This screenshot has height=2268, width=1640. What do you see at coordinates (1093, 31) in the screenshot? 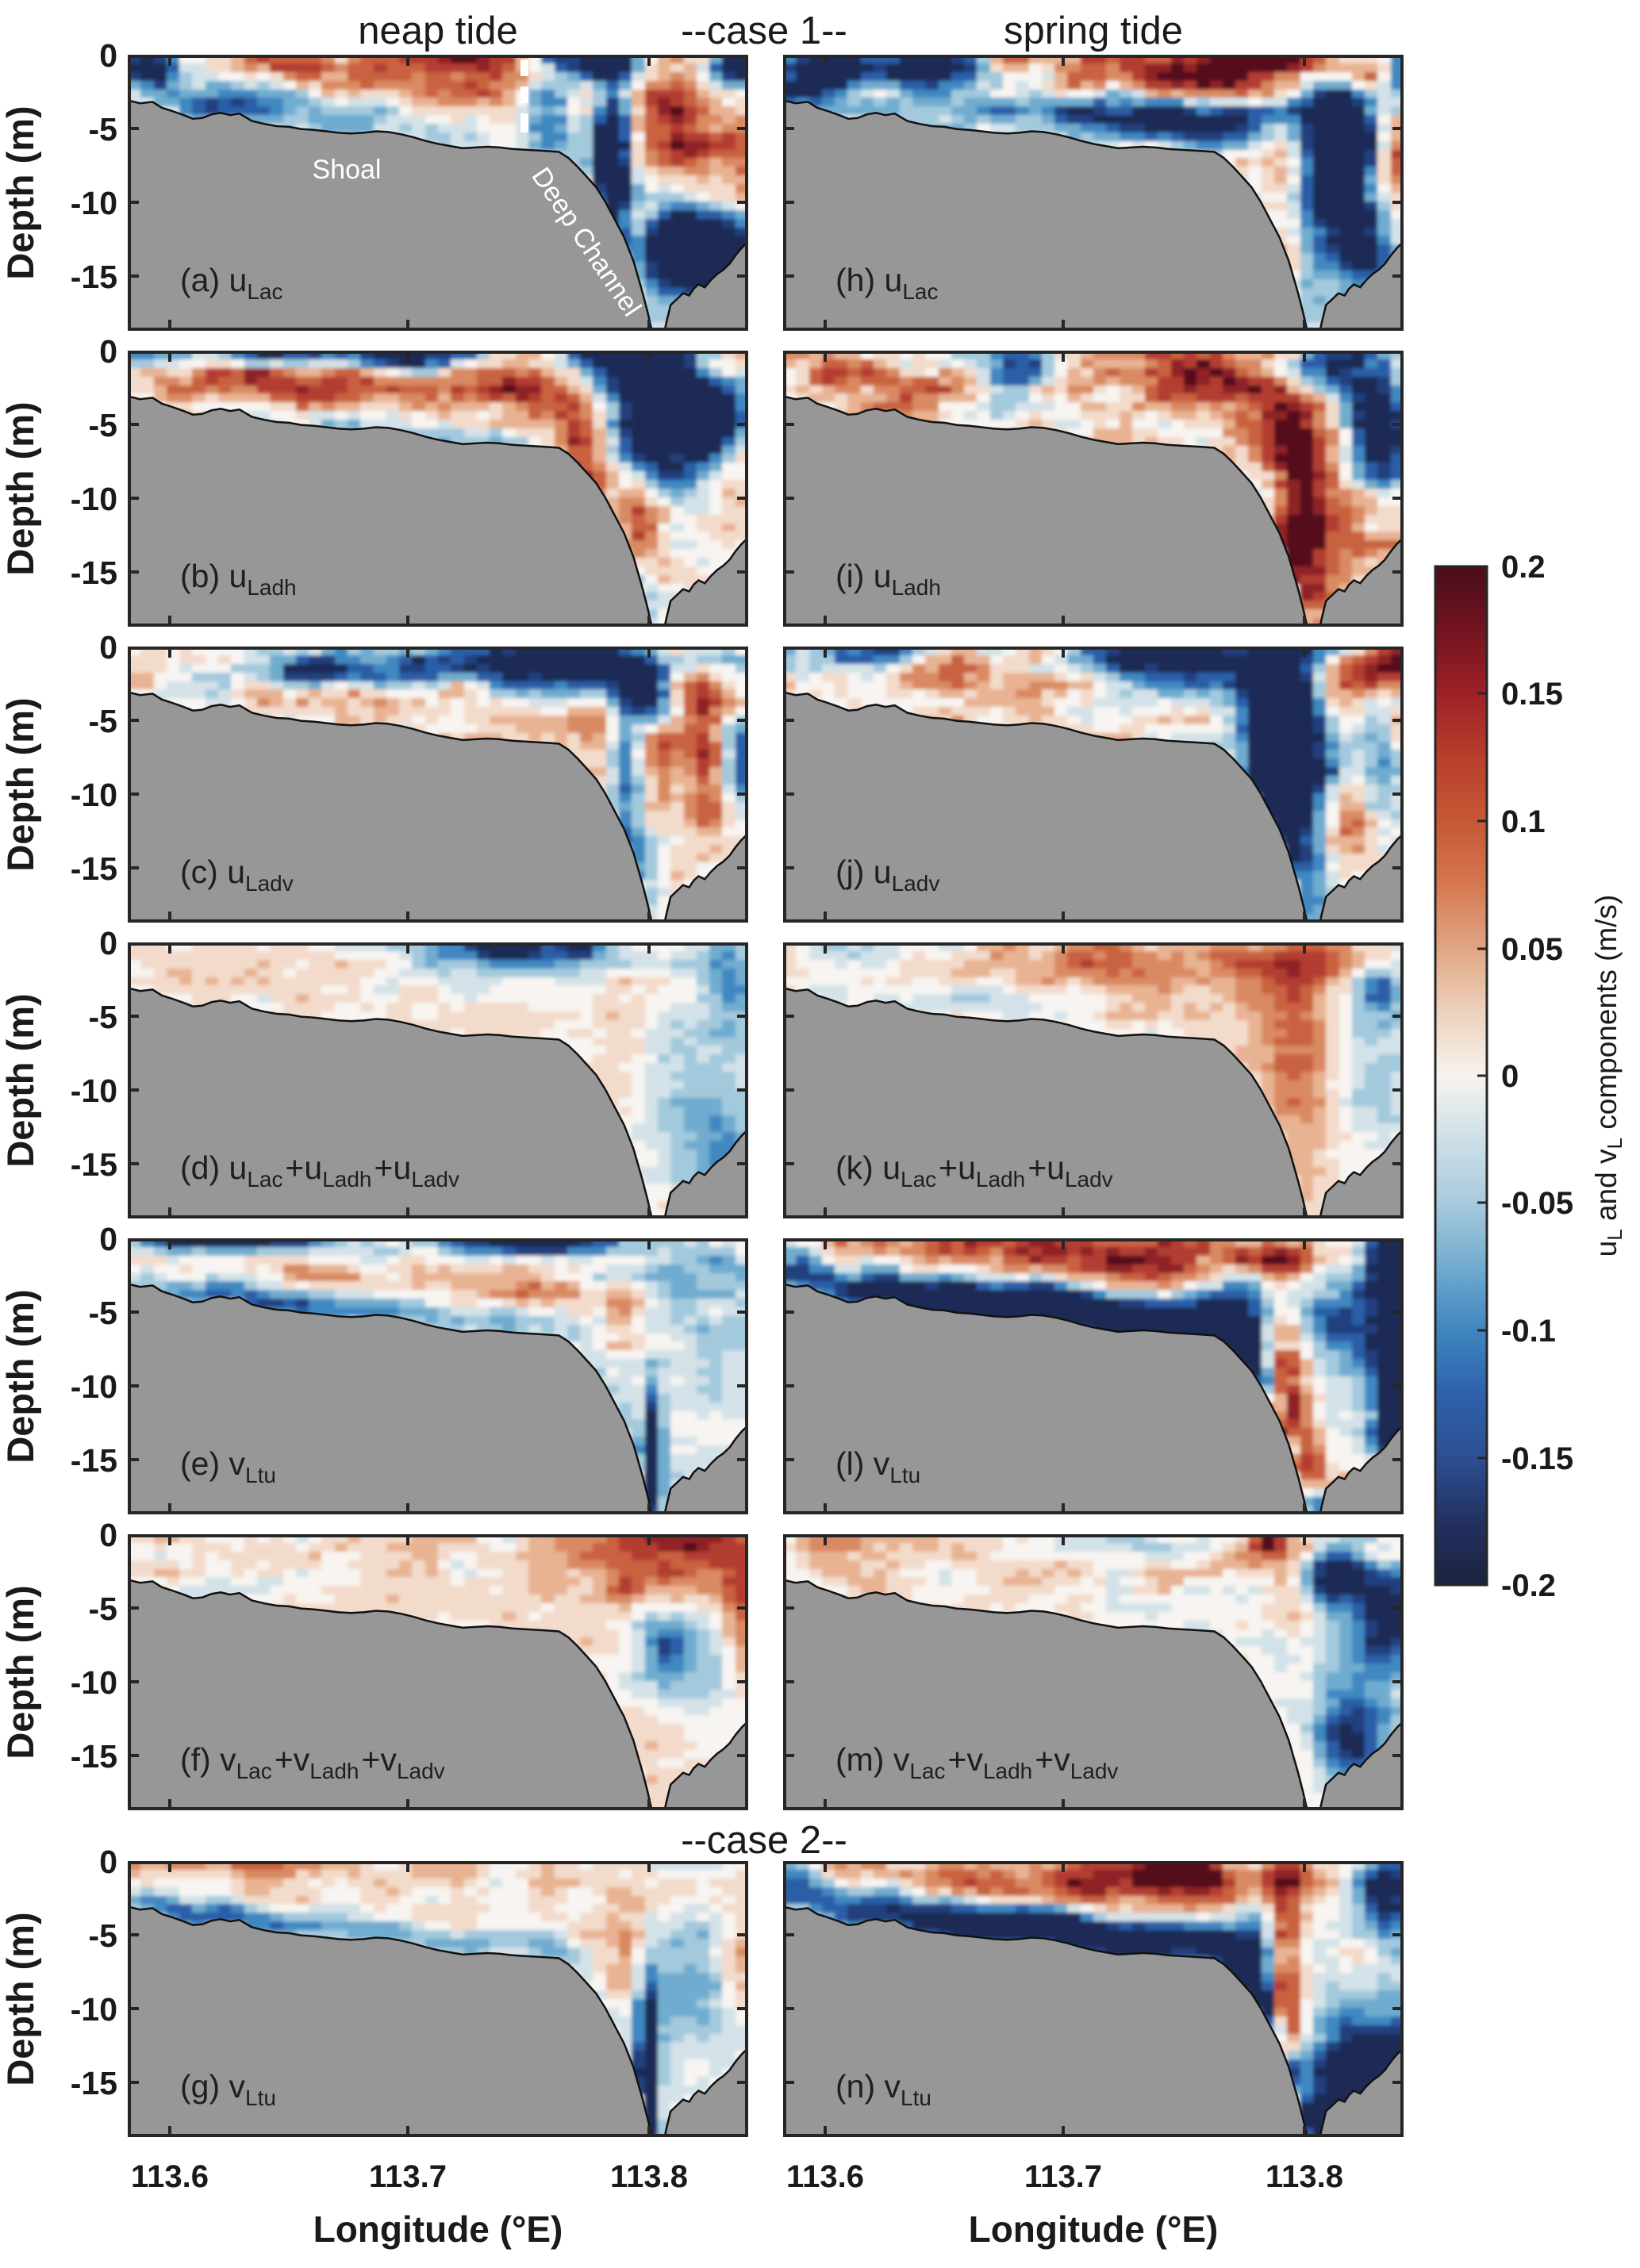
I see `svg-text: spring tide` at bounding box center [1093, 31].